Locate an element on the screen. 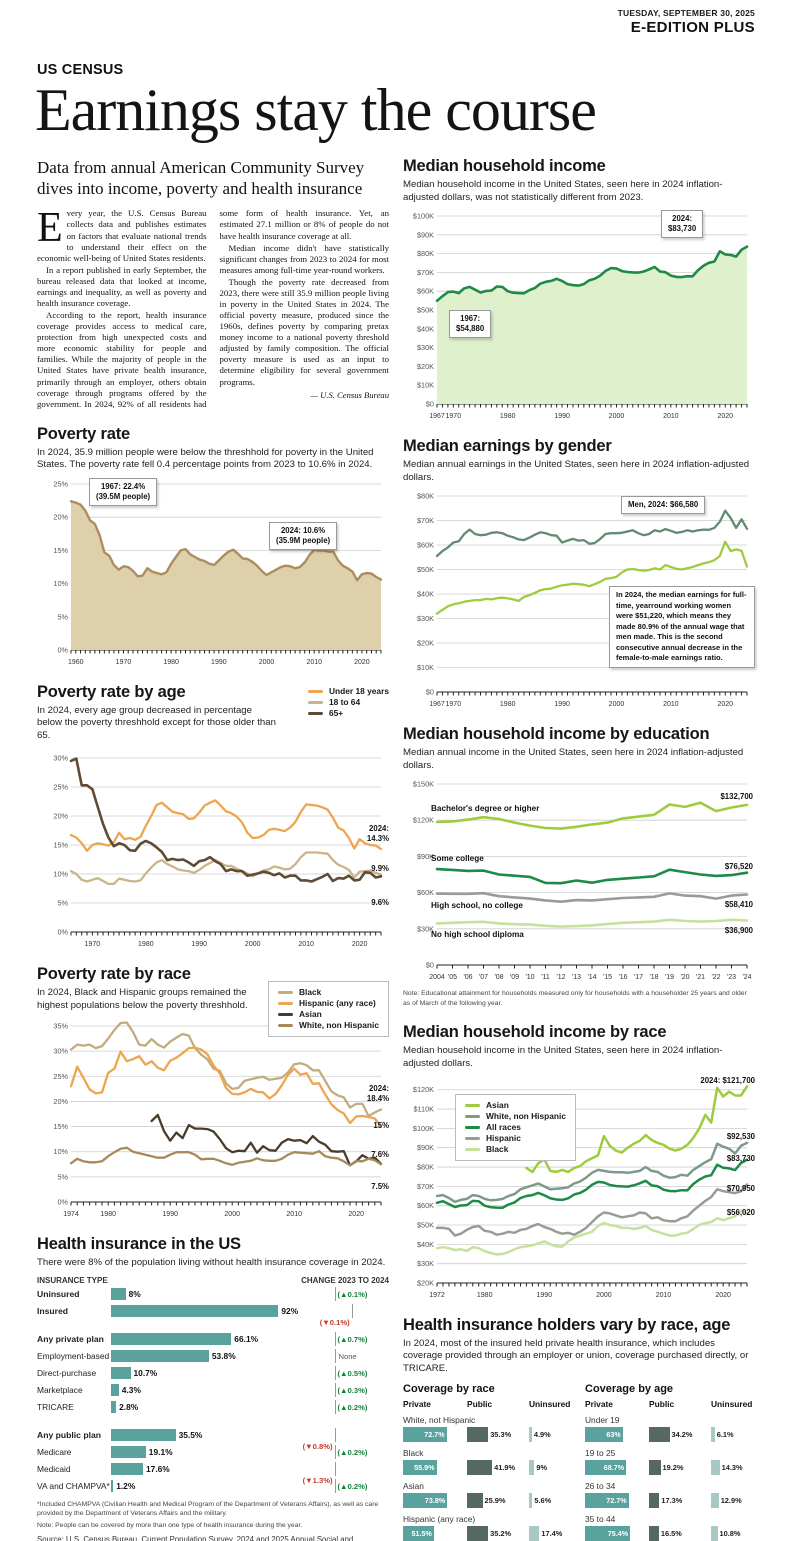  coverage-bar-private: 51.5% is located at coordinates (418, 1533).